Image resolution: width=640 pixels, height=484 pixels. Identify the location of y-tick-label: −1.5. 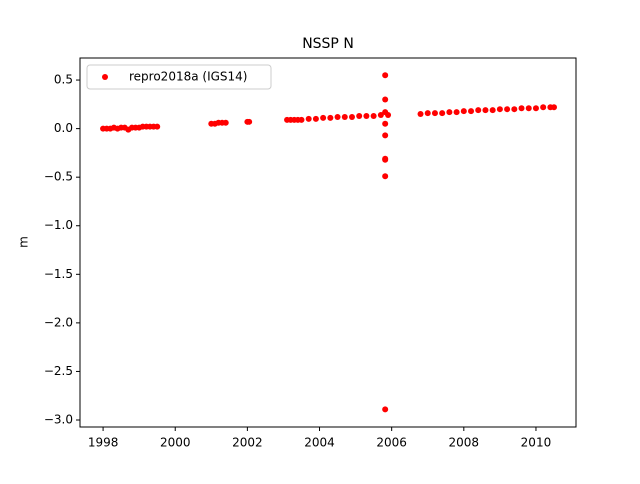
(58, 274).